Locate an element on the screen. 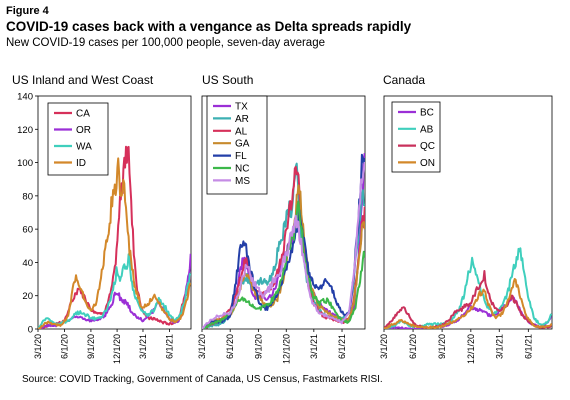 Image resolution: width=570 pixels, height=400 pixels. series-line-on is located at coordinates (468, 303).